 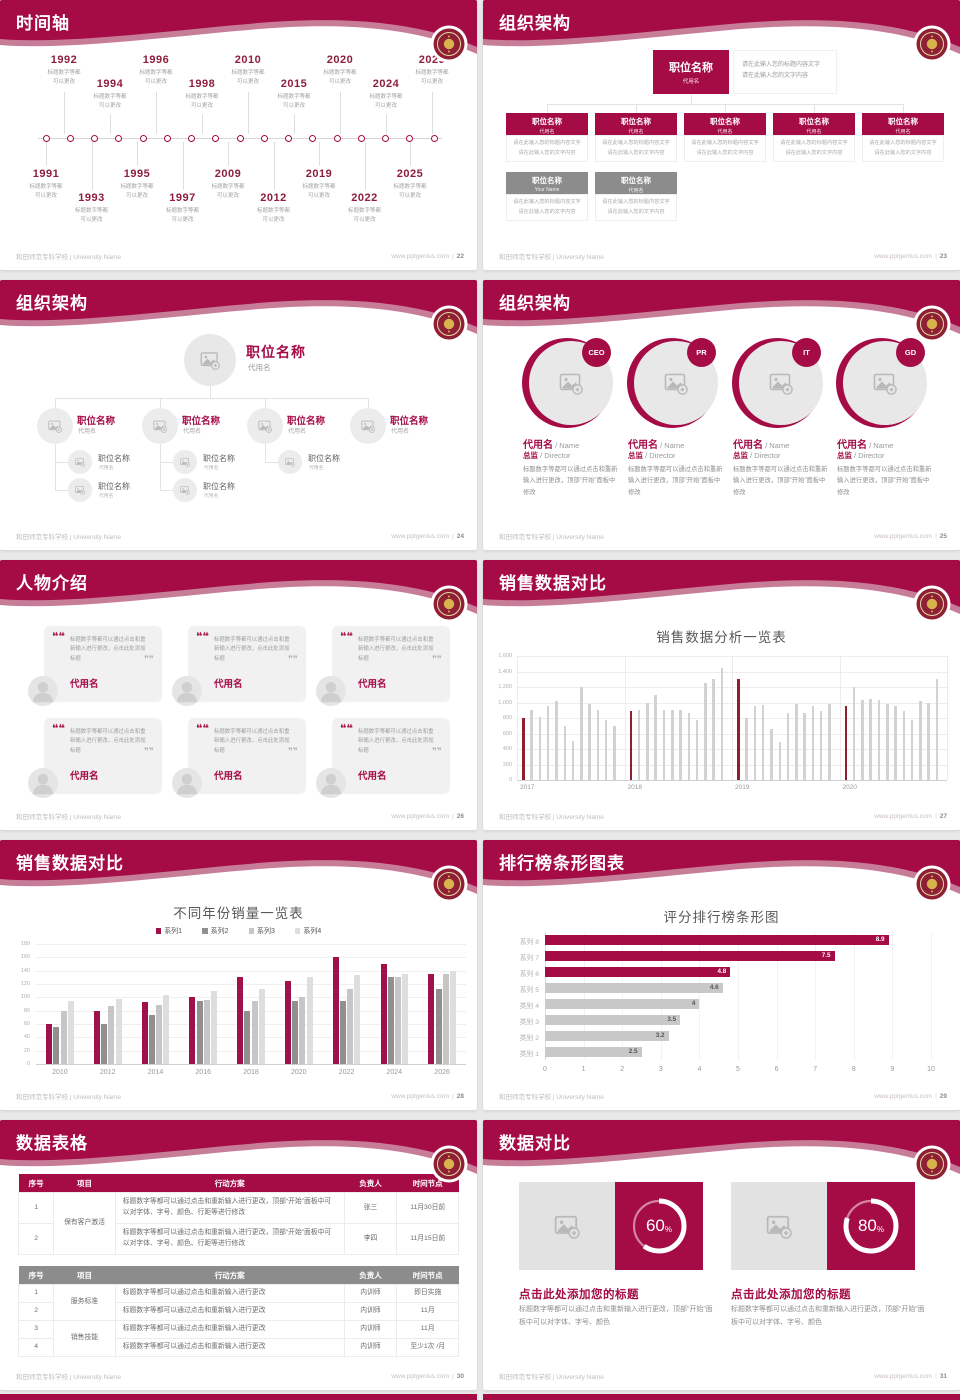 What do you see at coordinates (660, 1036) in the screenshot?
I see `bar-value-label: 3.2` at bounding box center [660, 1036].